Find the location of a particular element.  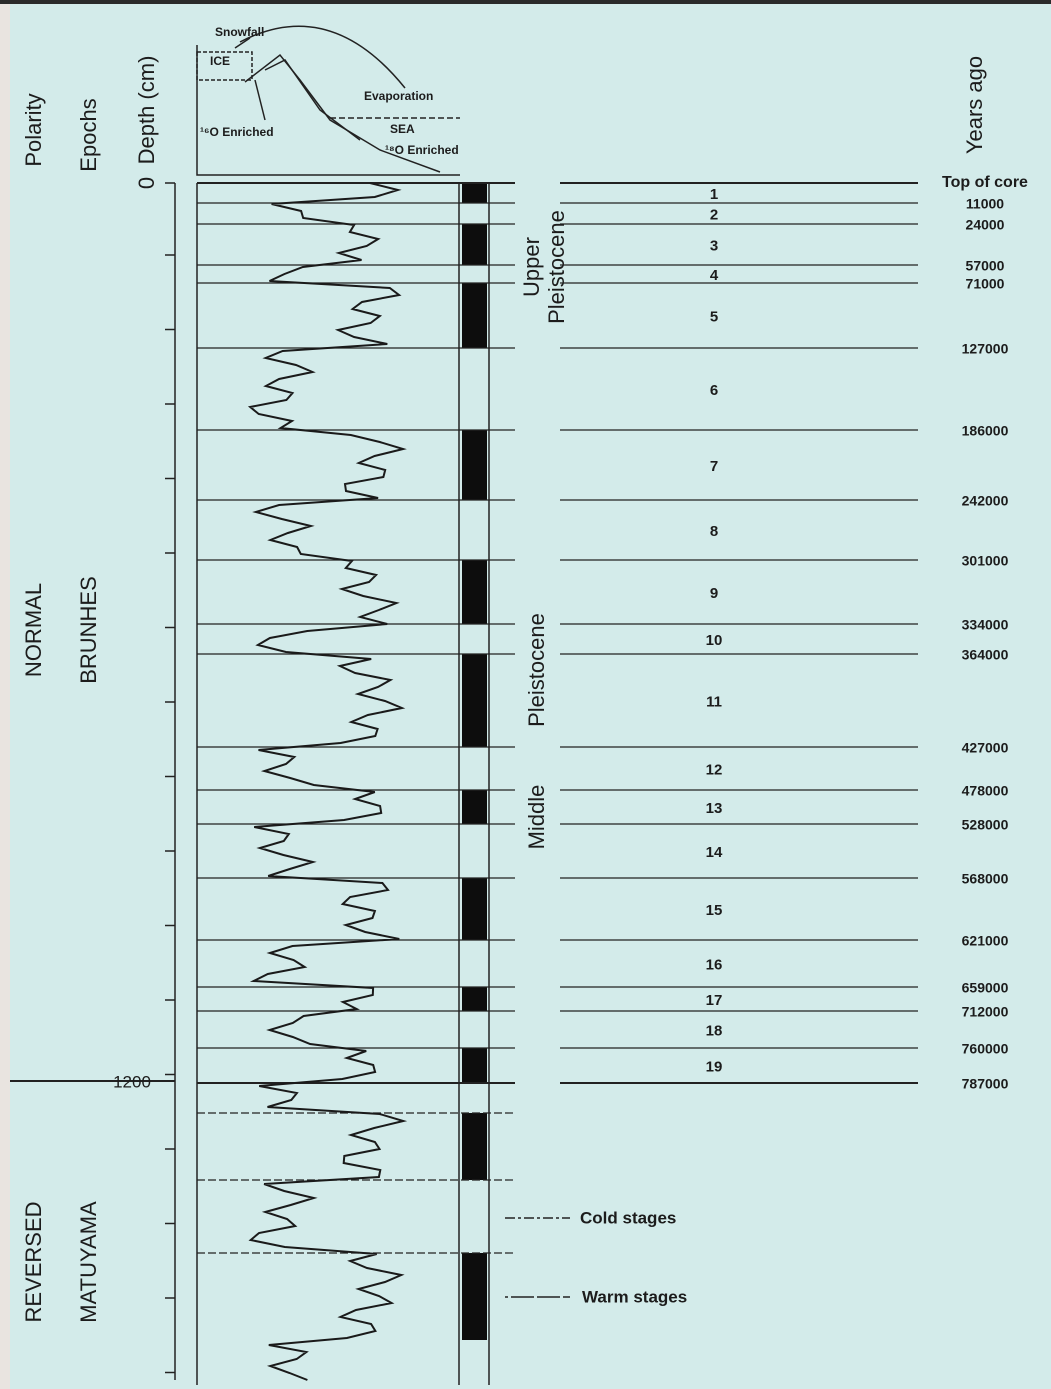

stage-number: 4 is located at coordinates (714, 275).